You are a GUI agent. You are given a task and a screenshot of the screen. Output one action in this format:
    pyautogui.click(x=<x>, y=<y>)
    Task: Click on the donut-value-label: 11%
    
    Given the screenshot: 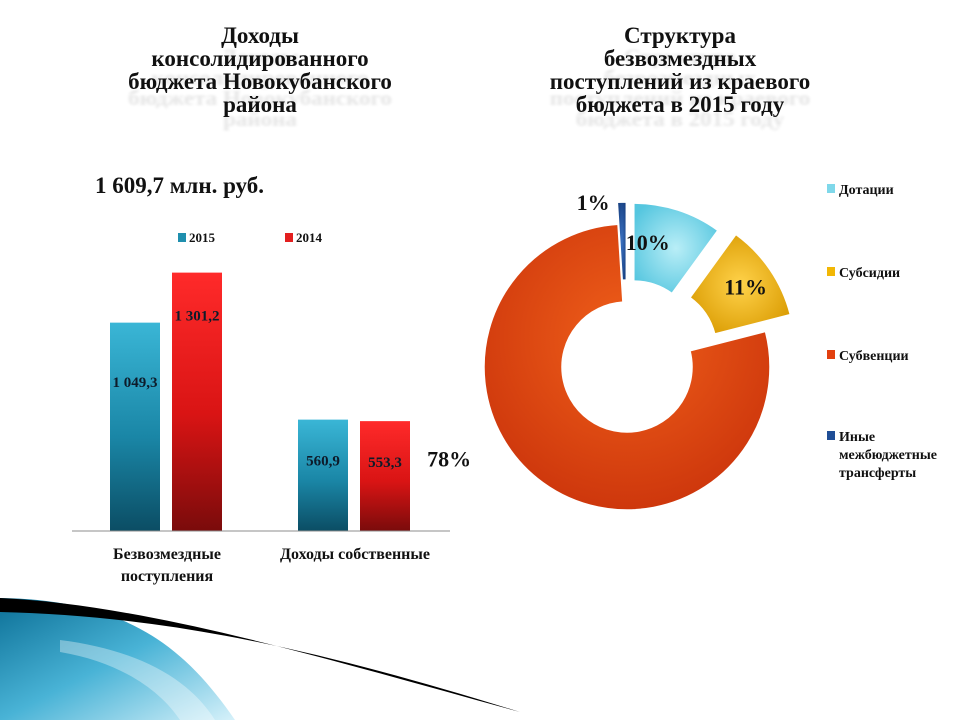 What is the action you would take?
    pyautogui.click(x=745, y=287)
    